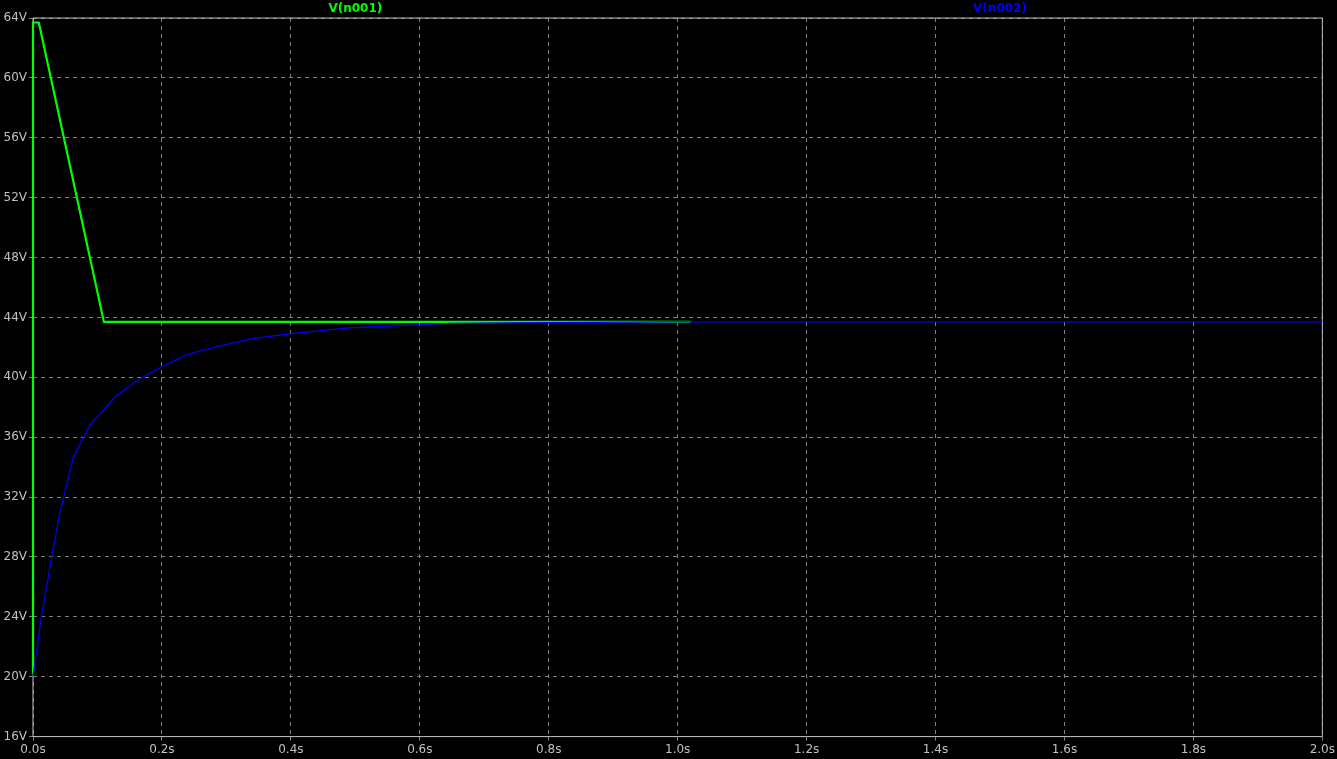  I want to click on x-tick-label: 0.0s, so click(33, 748).